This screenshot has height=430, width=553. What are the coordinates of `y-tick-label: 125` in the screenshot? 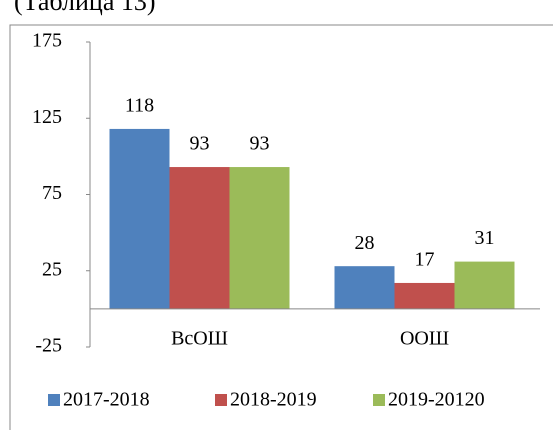 It's located at (47, 117).